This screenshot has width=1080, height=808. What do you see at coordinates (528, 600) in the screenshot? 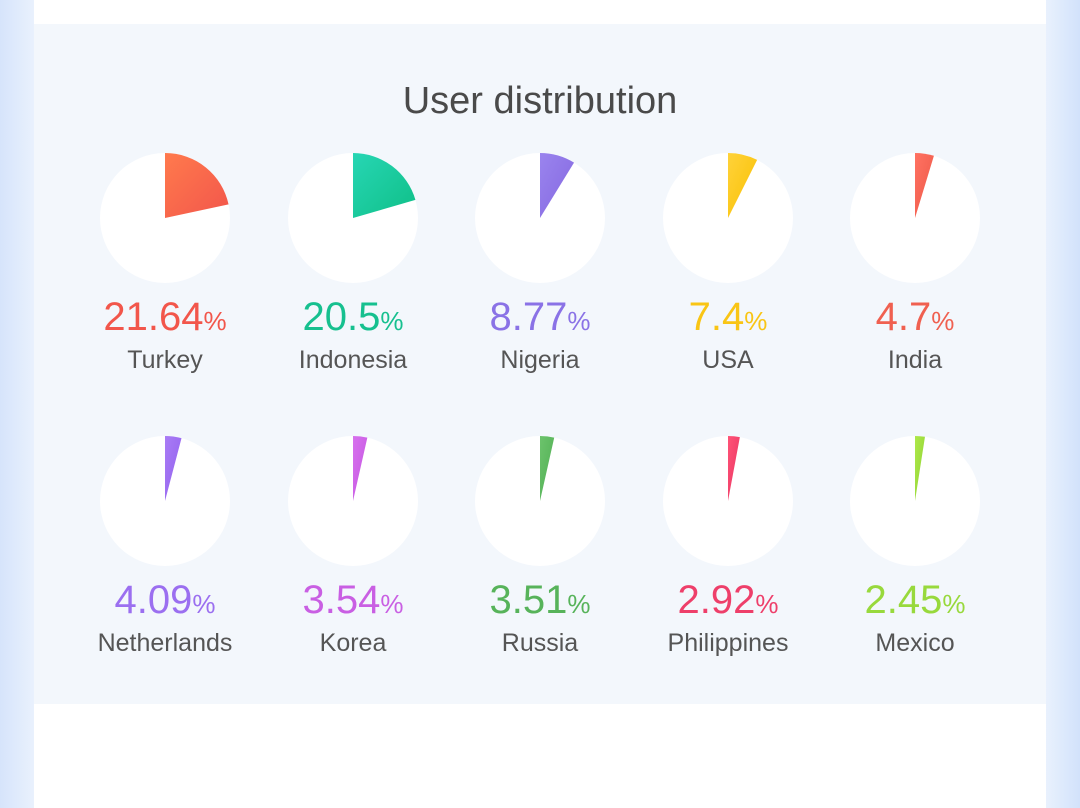
I see `percentage-value: 3.51` at bounding box center [528, 600].